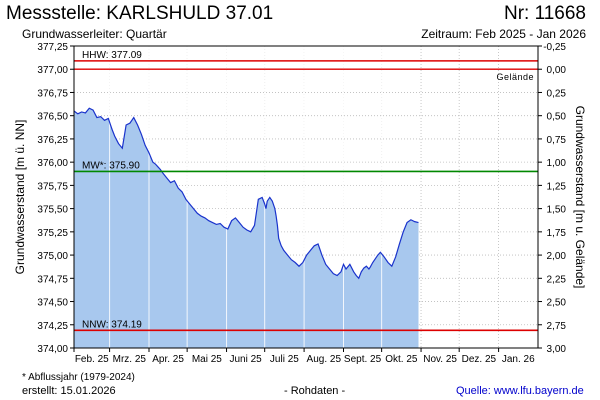 Image resolution: width=600 pixels, height=400 pixels. What do you see at coordinates (69, 391) in the screenshot?
I see `created-date: erstellt: 15.01.2026` at bounding box center [69, 391].